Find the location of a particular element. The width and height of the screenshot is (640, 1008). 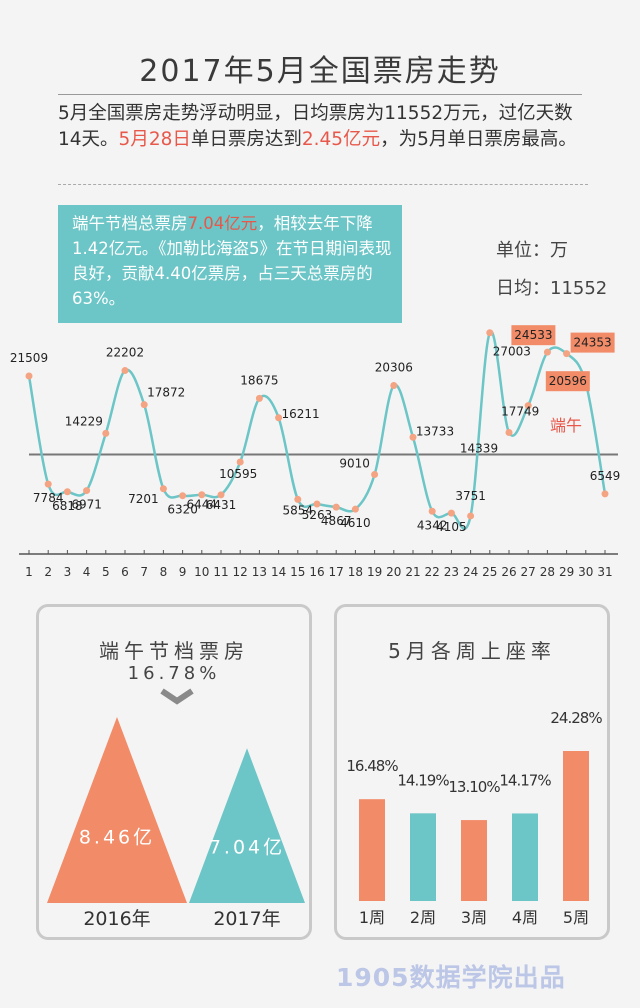

data-label-day-6: 22202 is located at coordinates (125, 353).